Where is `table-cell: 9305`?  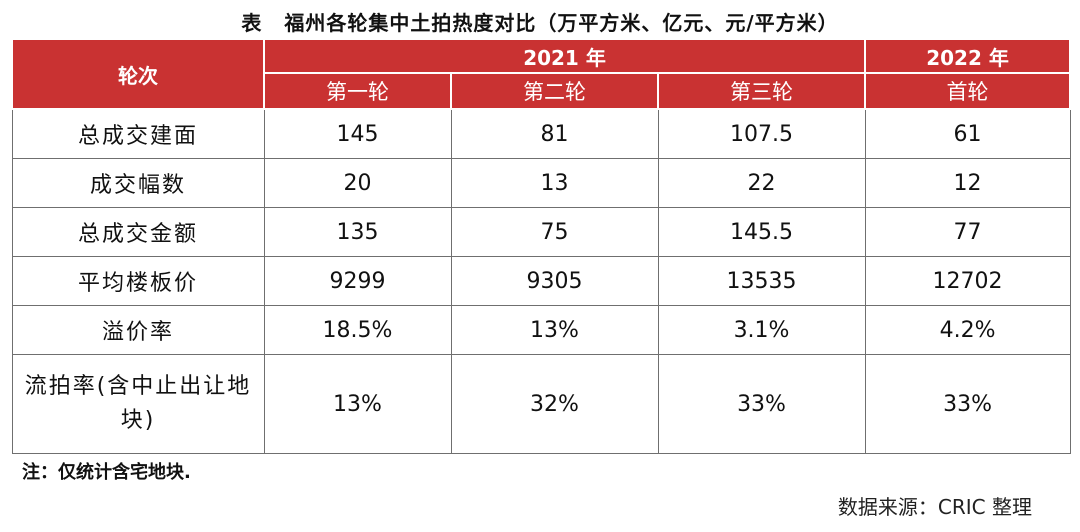
table-cell: 9305 is located at coordinates (554, 281).